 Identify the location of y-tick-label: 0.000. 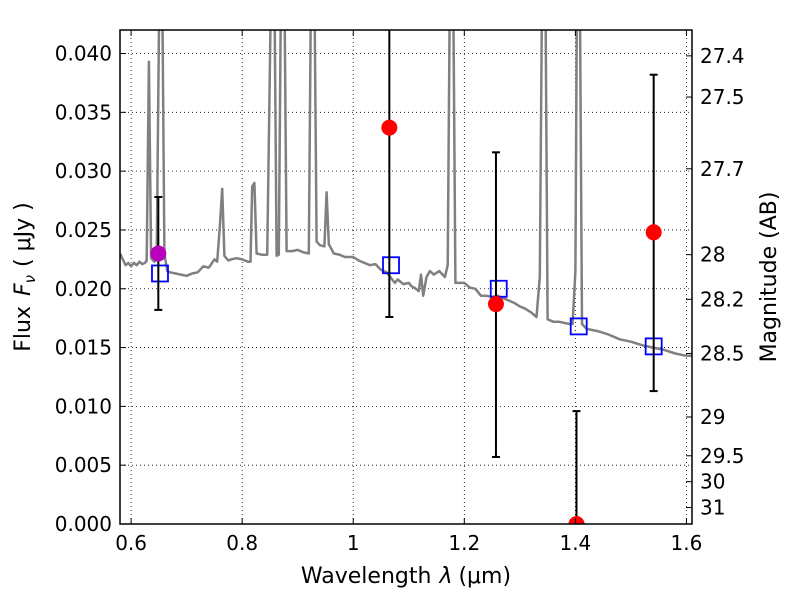
(83, 524).